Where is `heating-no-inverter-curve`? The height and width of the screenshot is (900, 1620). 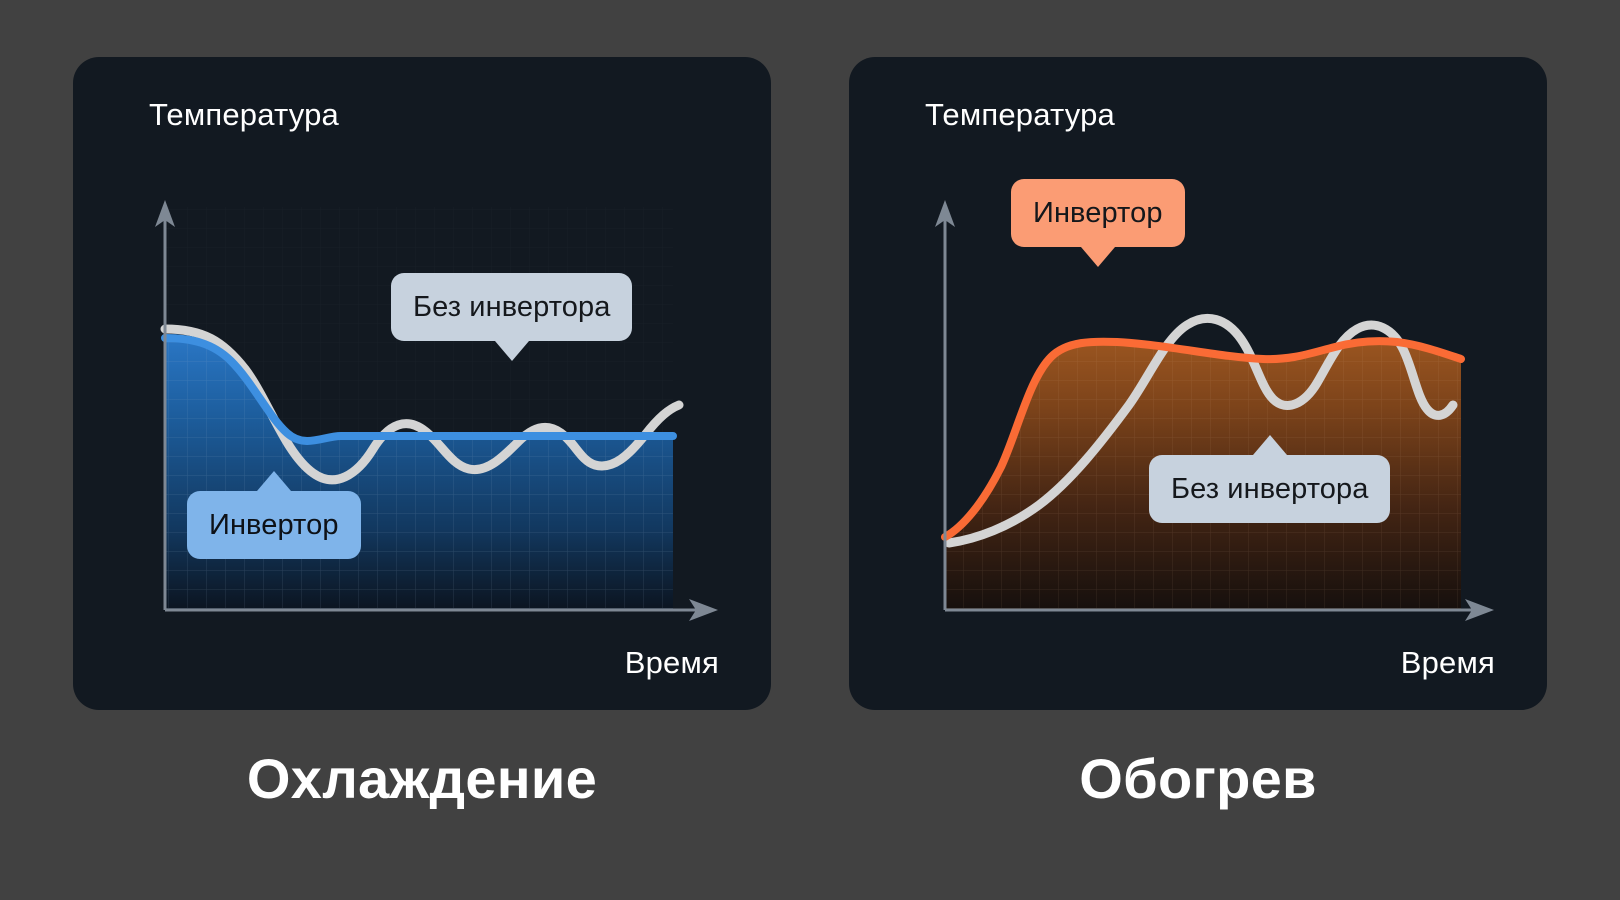
heating-no-inverter-curve is located at coordinates (1201, 430).